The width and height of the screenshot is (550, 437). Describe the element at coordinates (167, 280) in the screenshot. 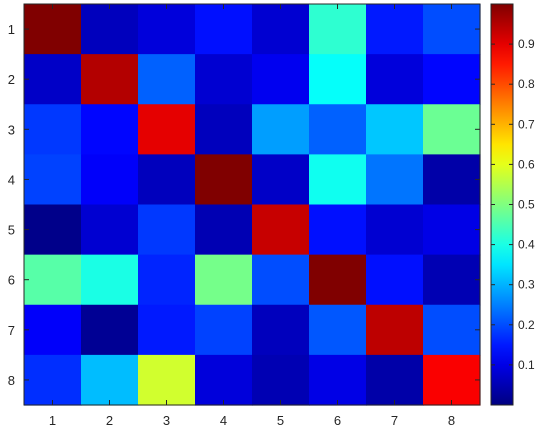

I see `heatmap-cell-r6-c3` at that location.